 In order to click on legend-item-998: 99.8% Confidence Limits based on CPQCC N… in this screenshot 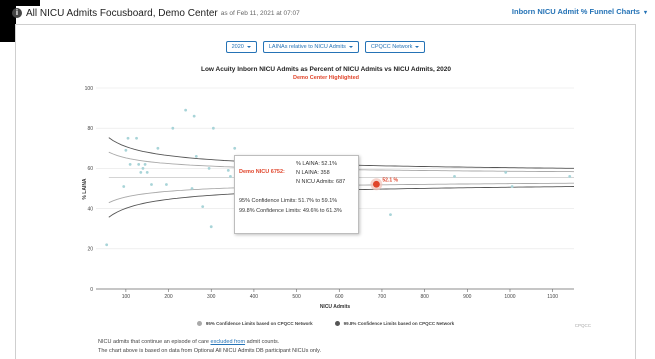, I will do `click(394, 323)`.